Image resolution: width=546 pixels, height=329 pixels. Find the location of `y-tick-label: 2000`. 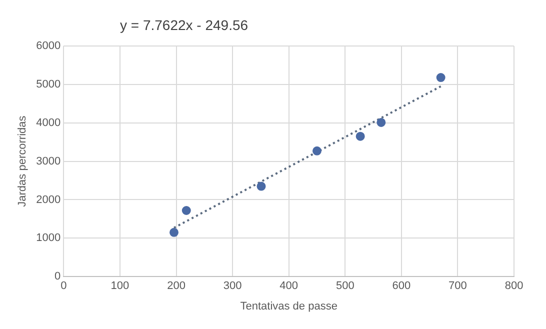

y-tick-label: 2000 is located at coordinates (48, 200).